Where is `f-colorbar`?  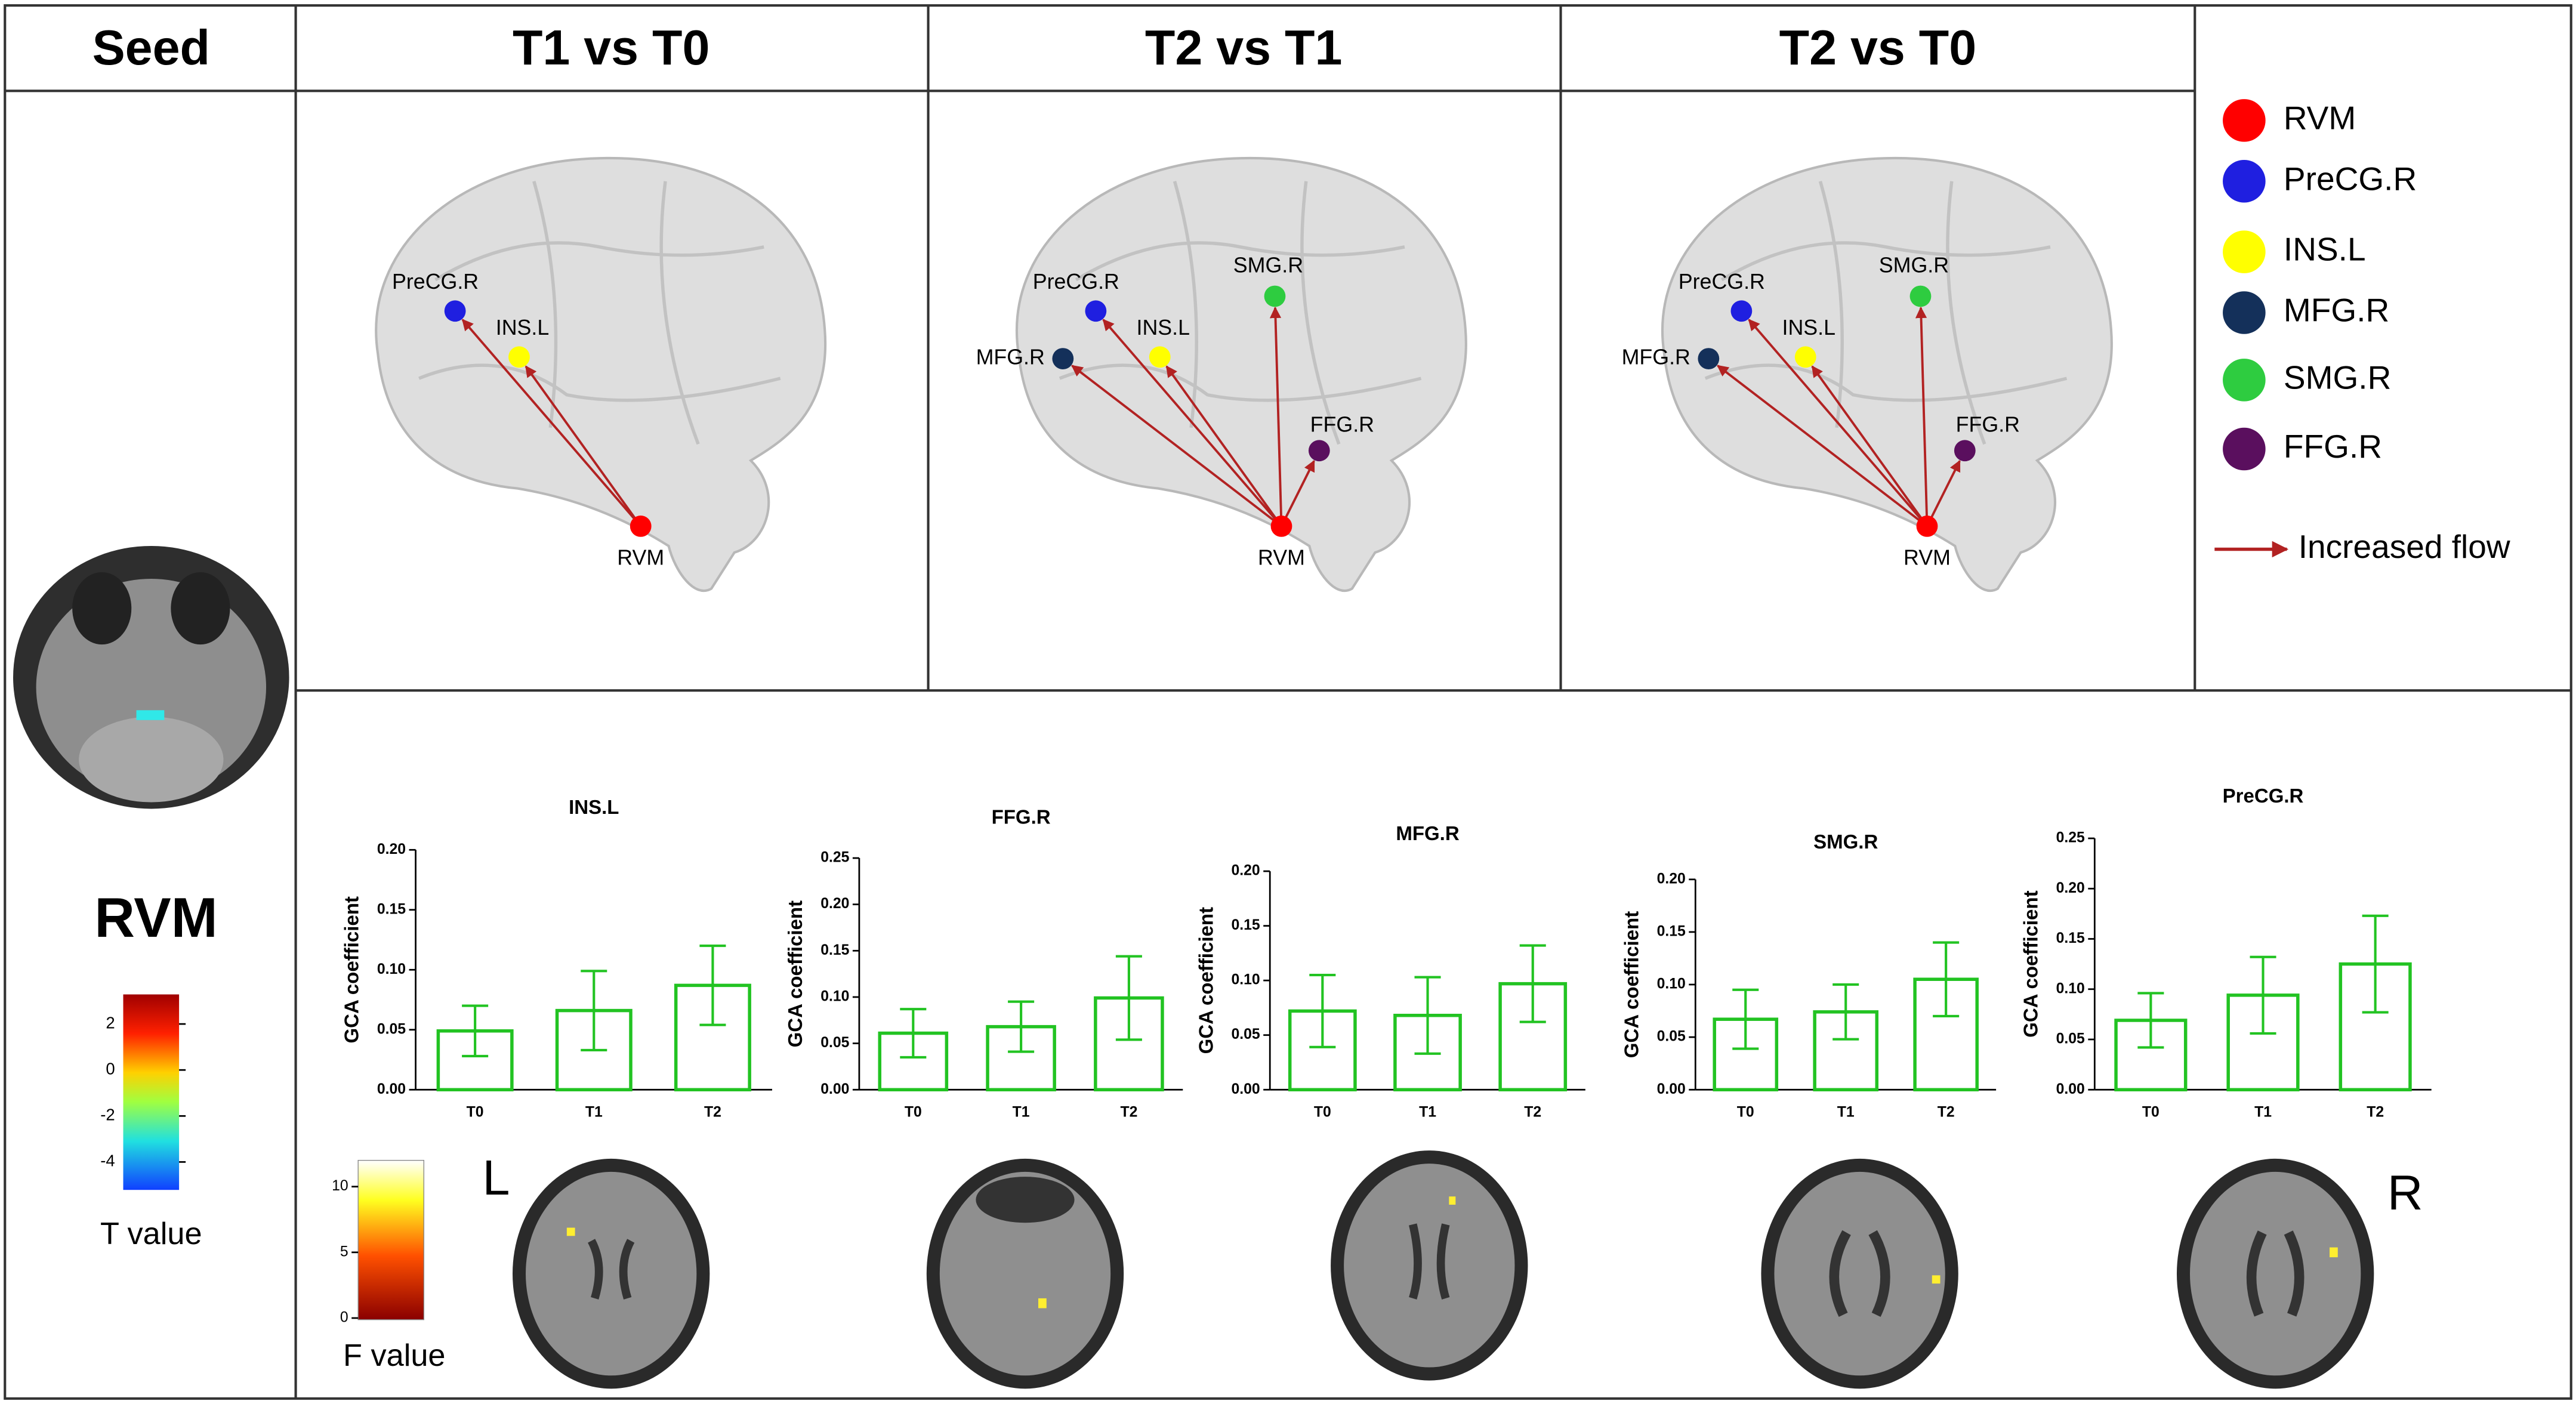
f-colorbar is located at coordinates (391, 1239).